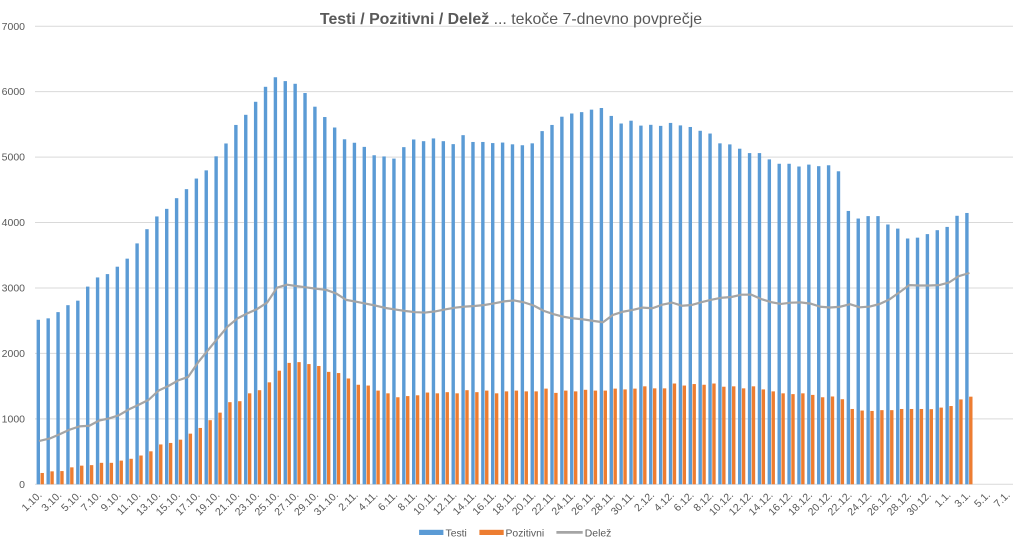 This screenshot has width=1024, height=550. What do you see at coordinates (598, 534) in the screenshot?
I see `svg-text: Delež` at bounding box center [598, 534].